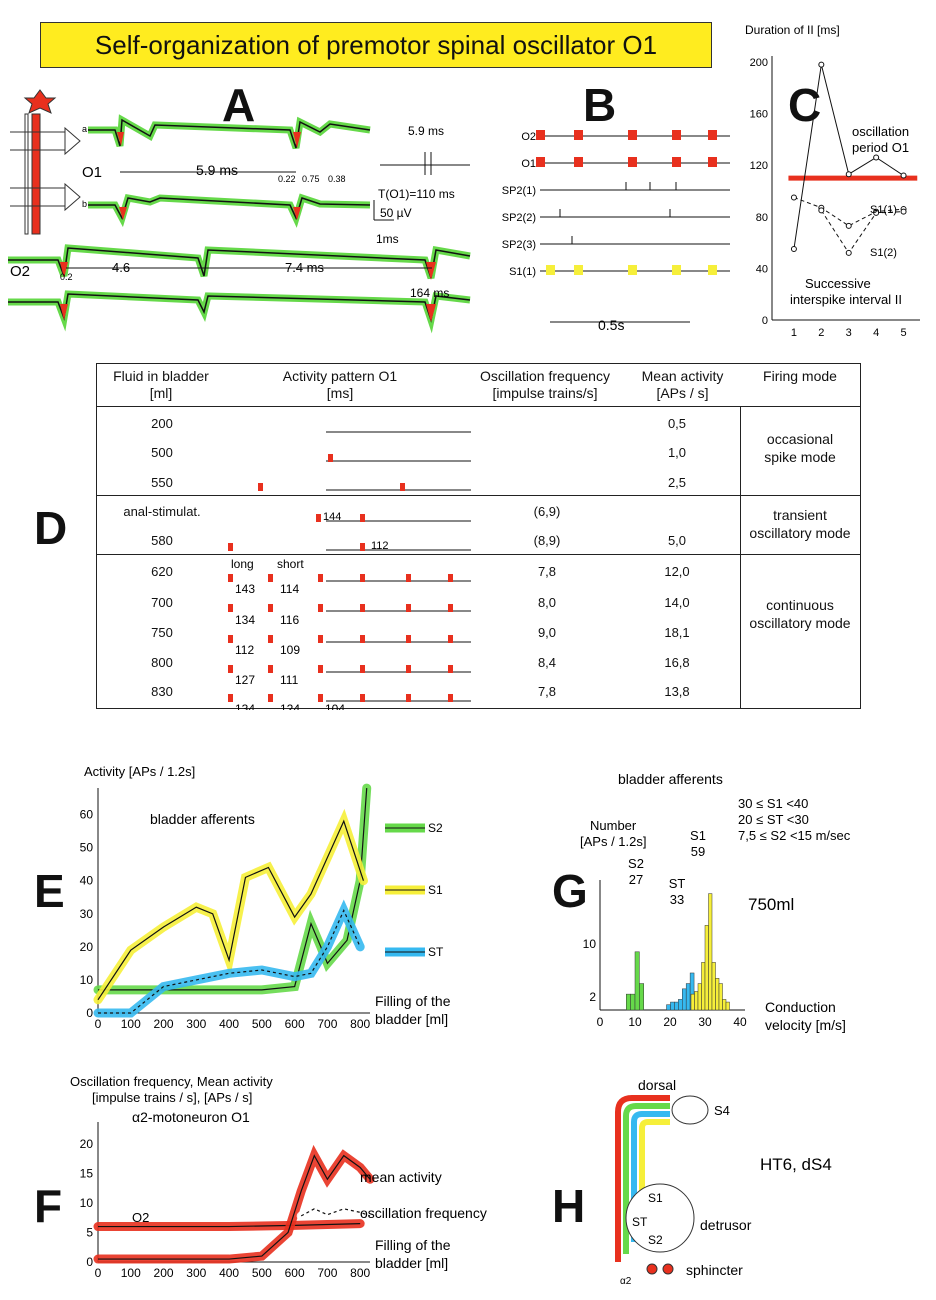 The image size is (936, 1300). Describe the element at coordinates (849, 333) in the screenshot. I see `chart-c-xtick: 3` at that location.